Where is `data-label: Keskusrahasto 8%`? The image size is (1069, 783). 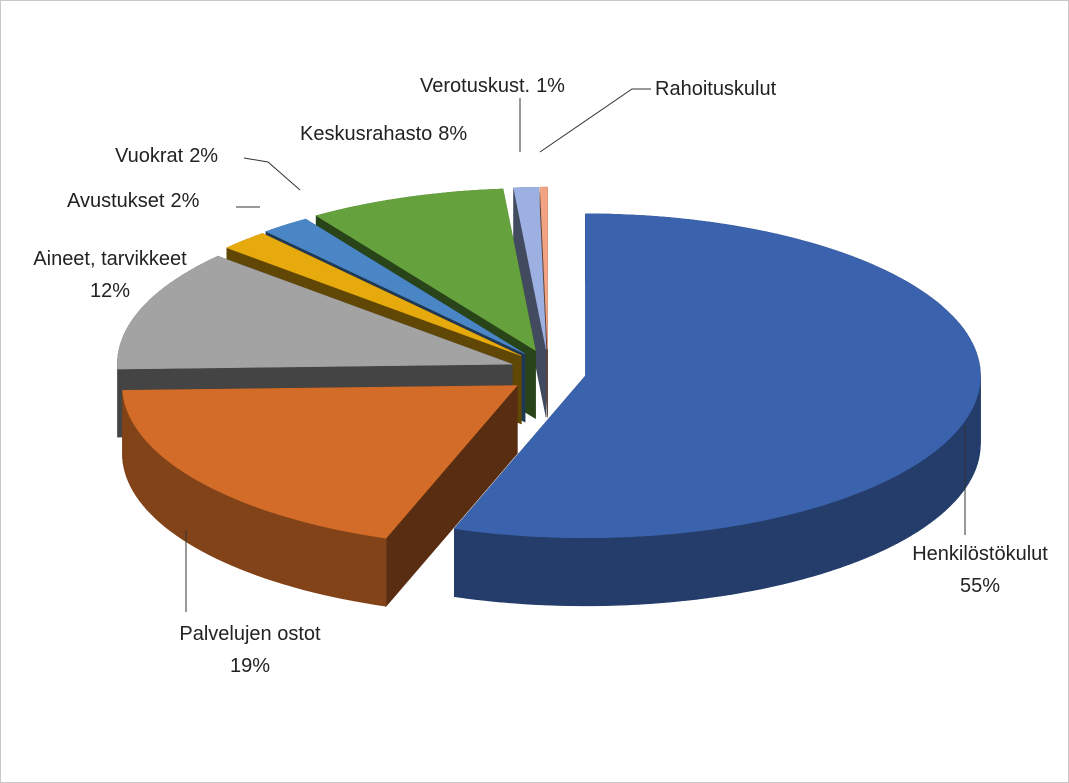 data-label: Keskusrahasto 8% is located at coordinates (383, 134).